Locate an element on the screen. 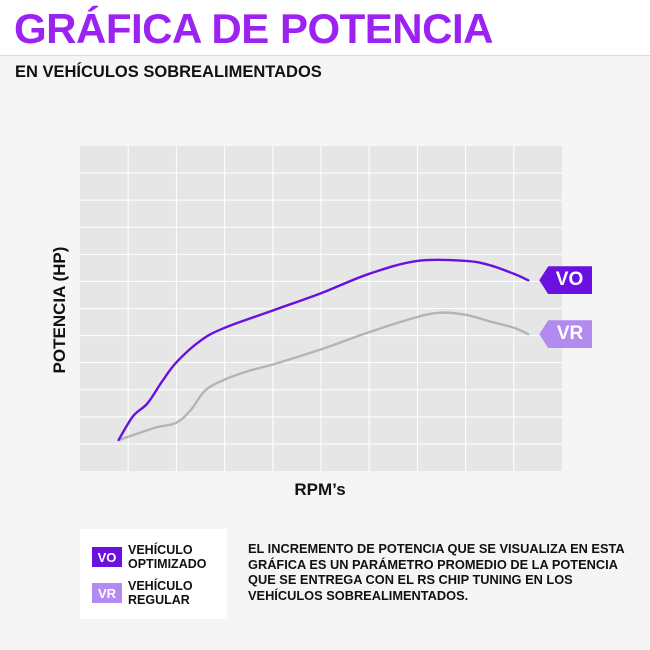  title-bar: GRÁFICA DE POTENCIA is located at coordinates (325, 28).